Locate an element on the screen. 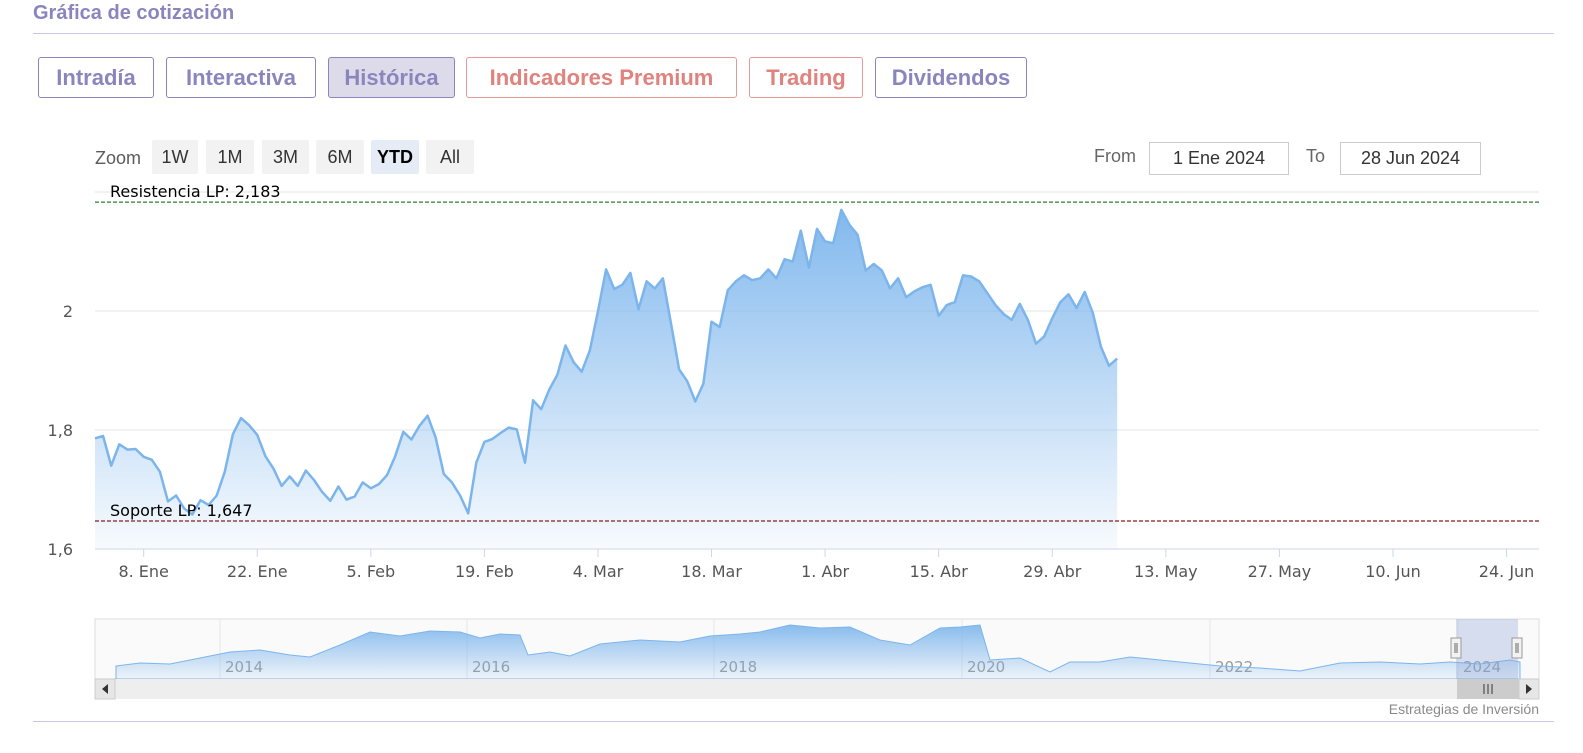  scrollbar-track is located at coordinates (817, 689).